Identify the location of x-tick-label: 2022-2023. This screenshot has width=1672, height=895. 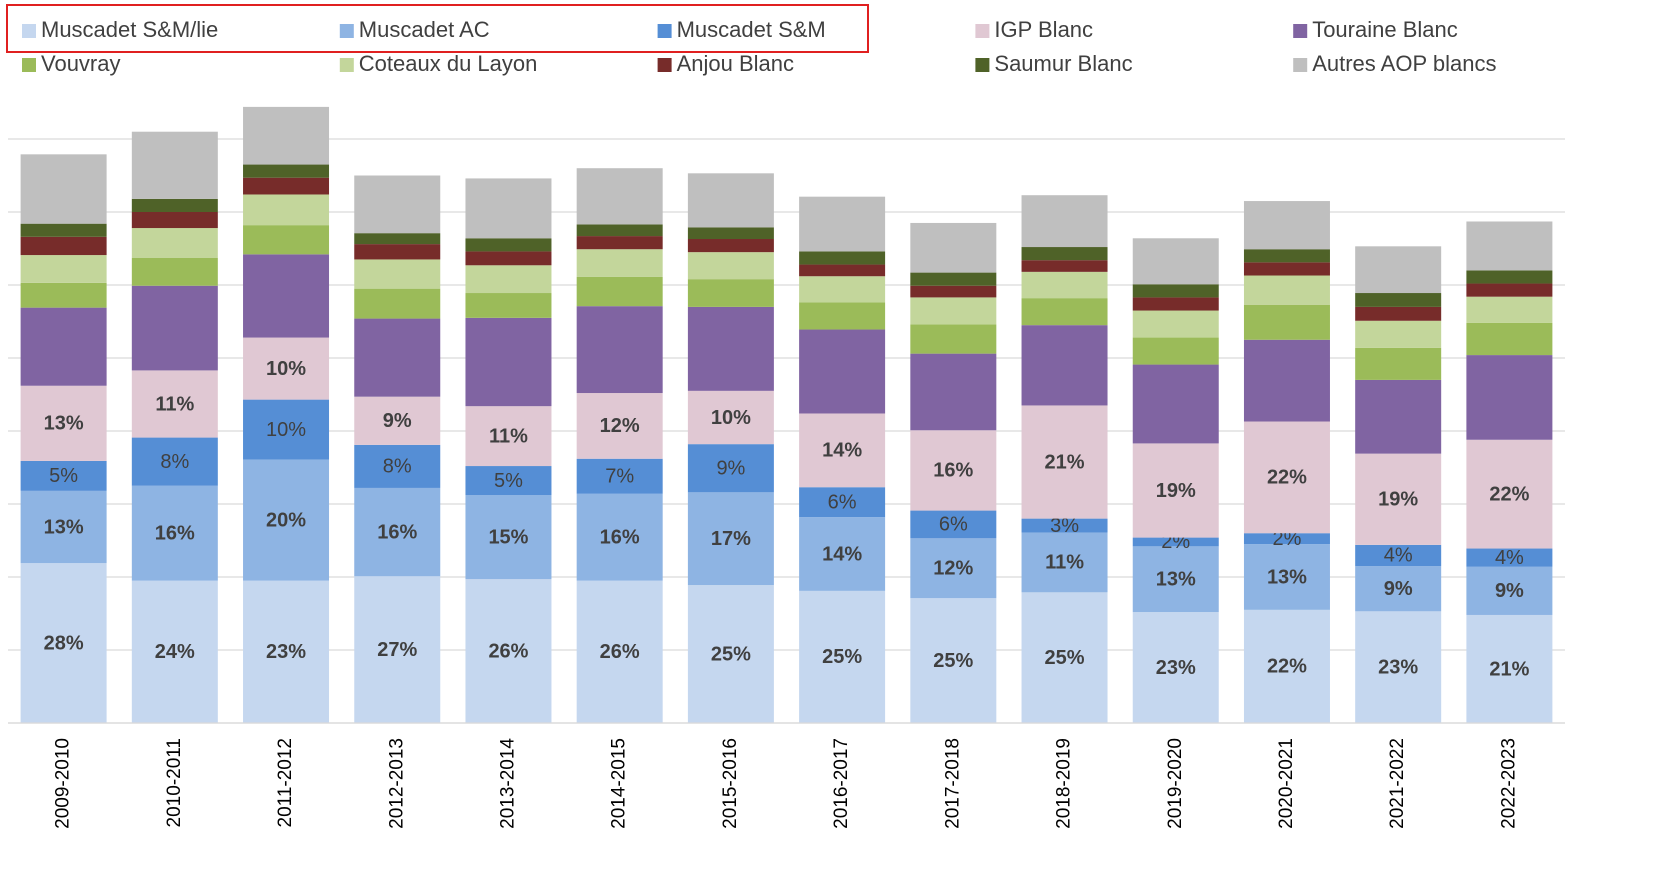
(1508, 783).